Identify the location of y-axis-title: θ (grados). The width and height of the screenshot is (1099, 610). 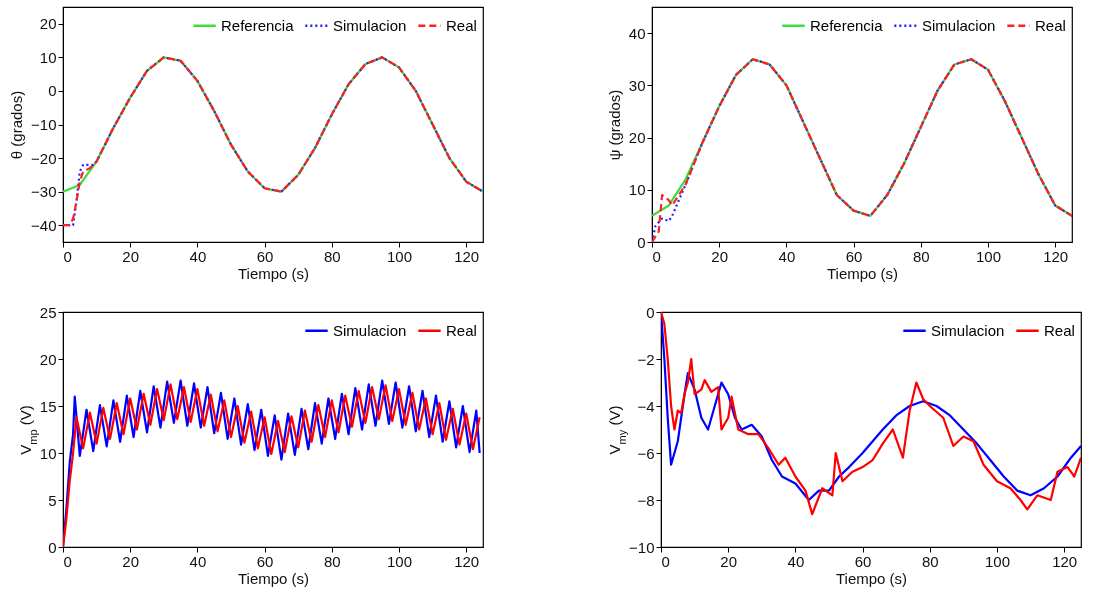
(17, 125).